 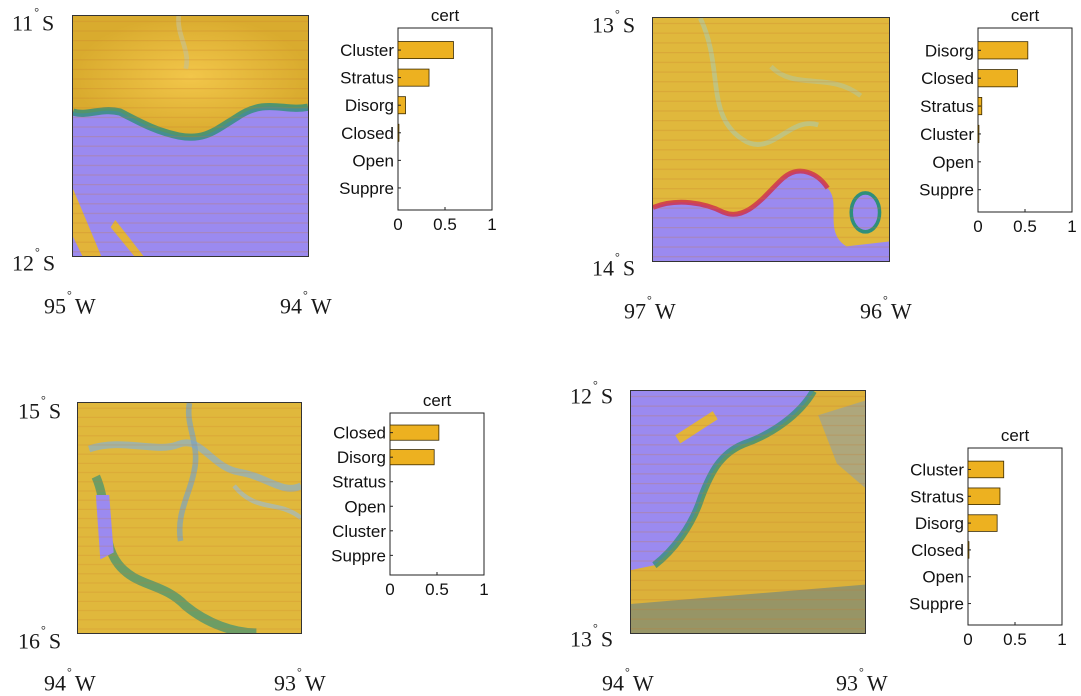 I want to click on lat-bottom-label: 12° S, so click(x=33, y=263).